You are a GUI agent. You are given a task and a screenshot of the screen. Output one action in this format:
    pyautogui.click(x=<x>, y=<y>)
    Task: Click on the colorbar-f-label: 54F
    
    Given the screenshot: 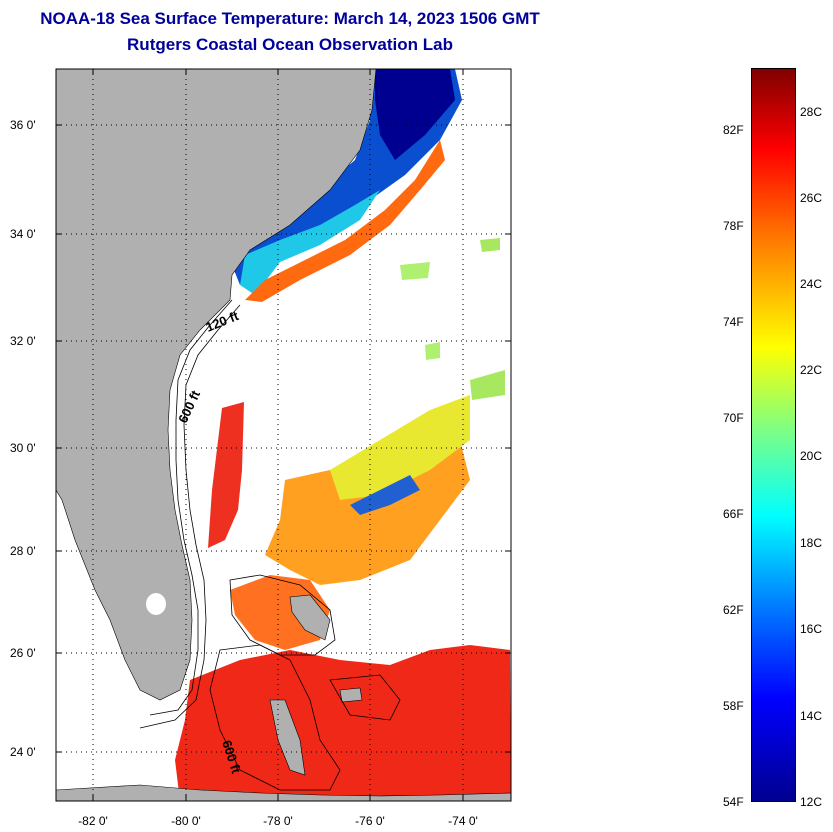 What is the action you would take?
    pyautogui.click(x=733, y=802)
    